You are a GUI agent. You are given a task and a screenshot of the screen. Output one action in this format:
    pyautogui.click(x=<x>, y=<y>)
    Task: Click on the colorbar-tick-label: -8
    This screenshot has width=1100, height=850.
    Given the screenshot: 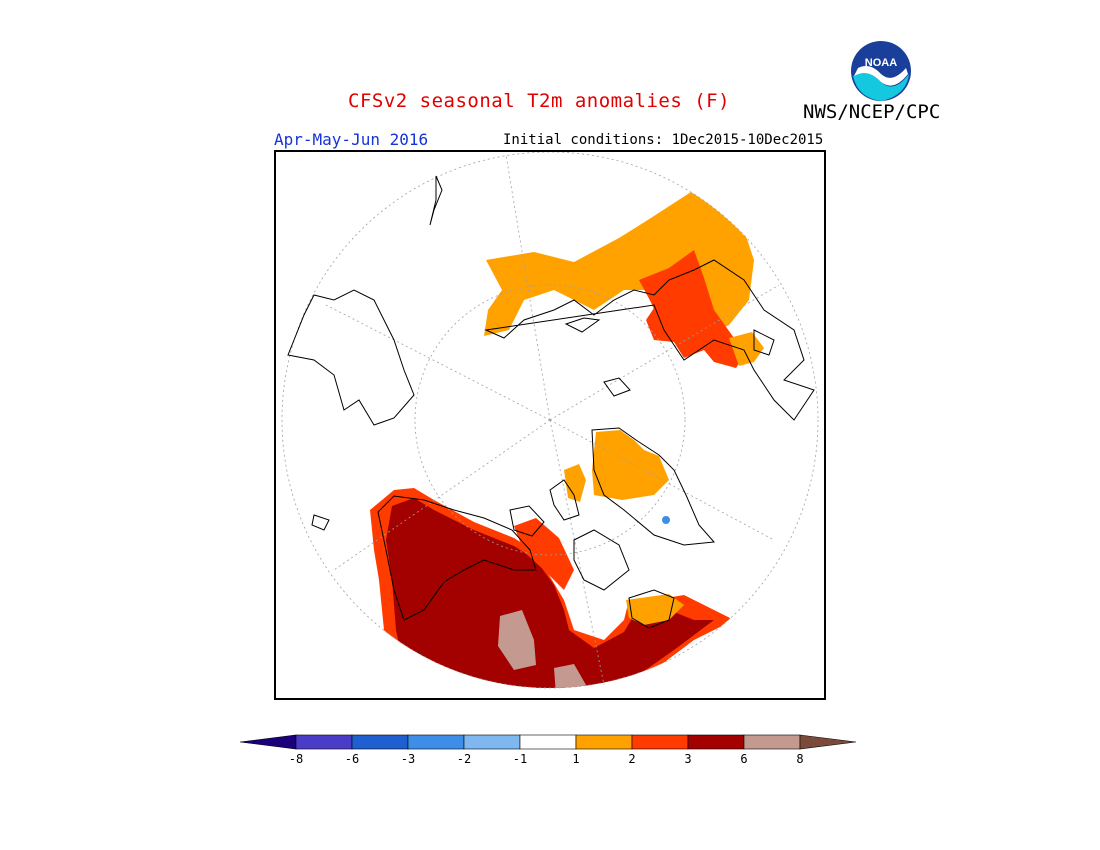 What is the action you would take?
    pyautogui.click(x=296, y=759)
    